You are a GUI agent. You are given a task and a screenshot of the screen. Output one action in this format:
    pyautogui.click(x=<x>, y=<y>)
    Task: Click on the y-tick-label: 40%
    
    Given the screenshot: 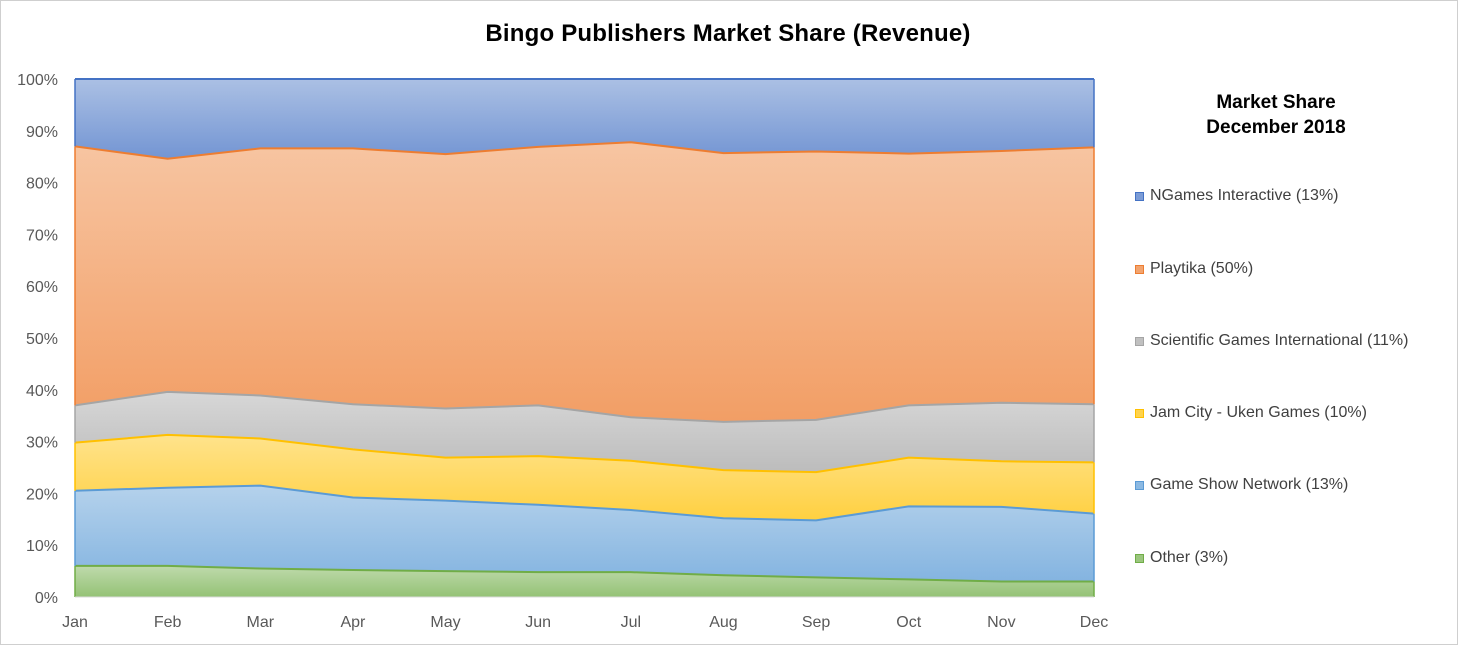 What is the action you would take?
    pyautogui.click(x=42, y=391)
    